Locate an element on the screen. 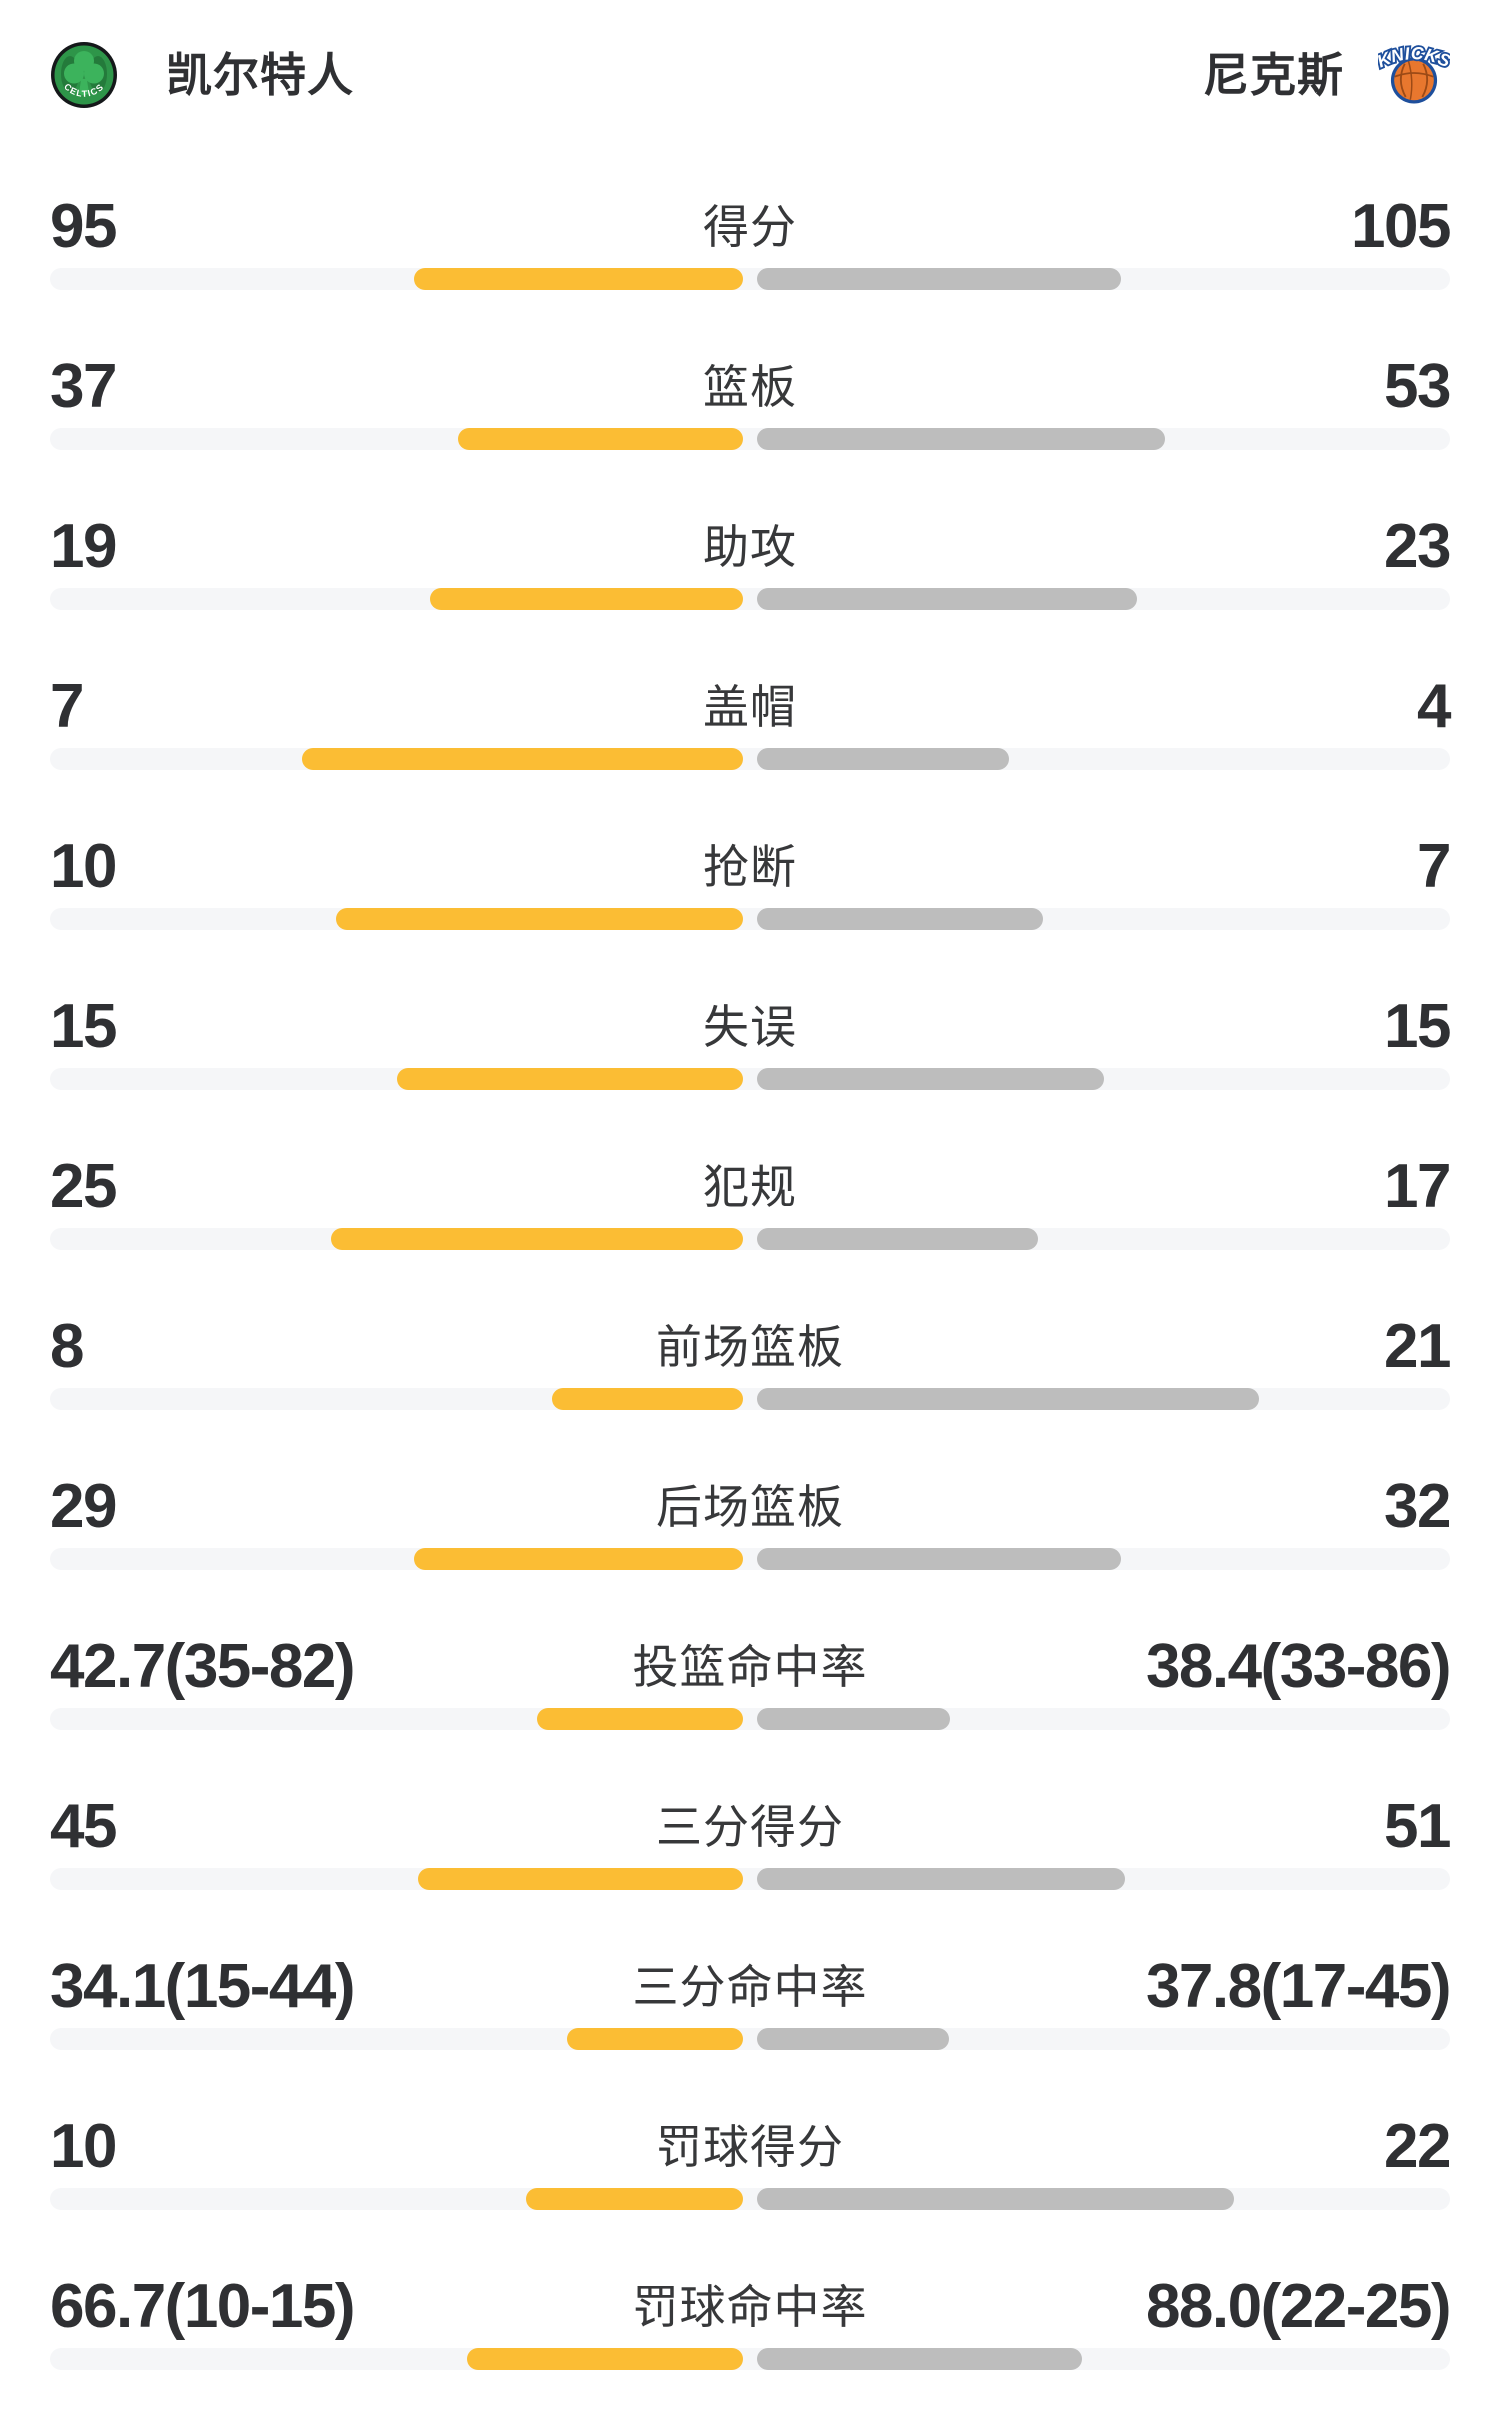 The image size is (1500, 2420). stat-right-value: 23 is located at coordinates (1417, 546).